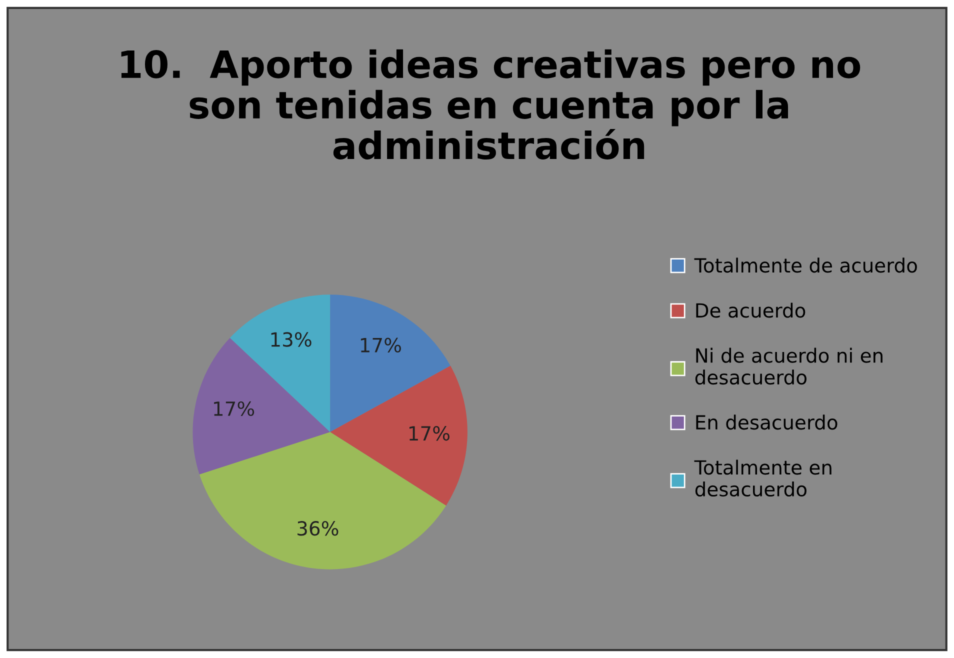 The image size is (954, 658). What do you see at coordinates (751, 310) in the screenshot?
I see `legend-label: De acuerdo` at bounding box center [751, 310].